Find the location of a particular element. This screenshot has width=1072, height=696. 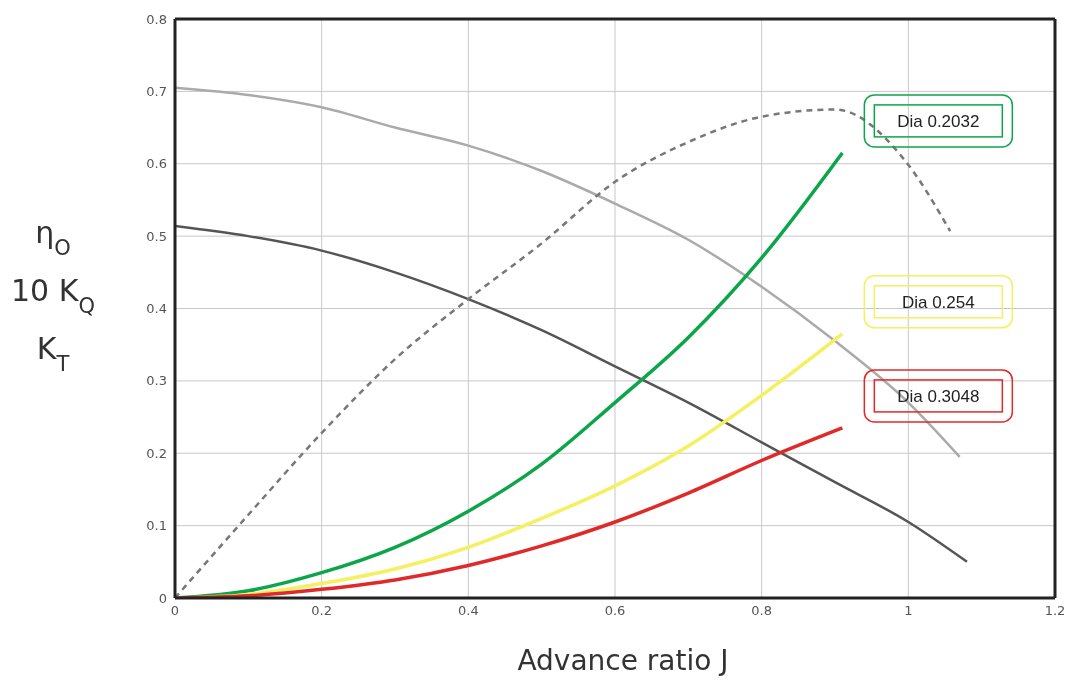

x-tick-label: 0.2 is located at coordinates (322, 611).